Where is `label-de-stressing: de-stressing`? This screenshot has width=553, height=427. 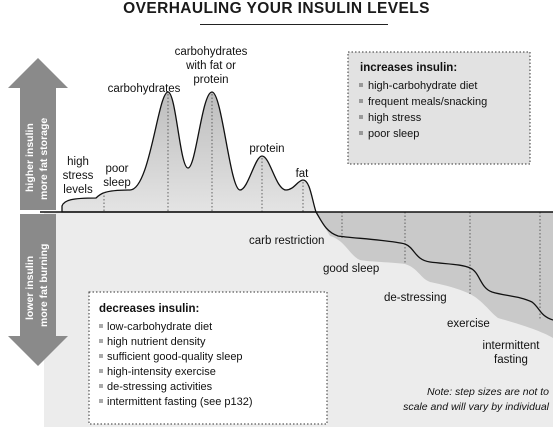
label-de-stressing: de-stressing is located at coordinates (415, 298).